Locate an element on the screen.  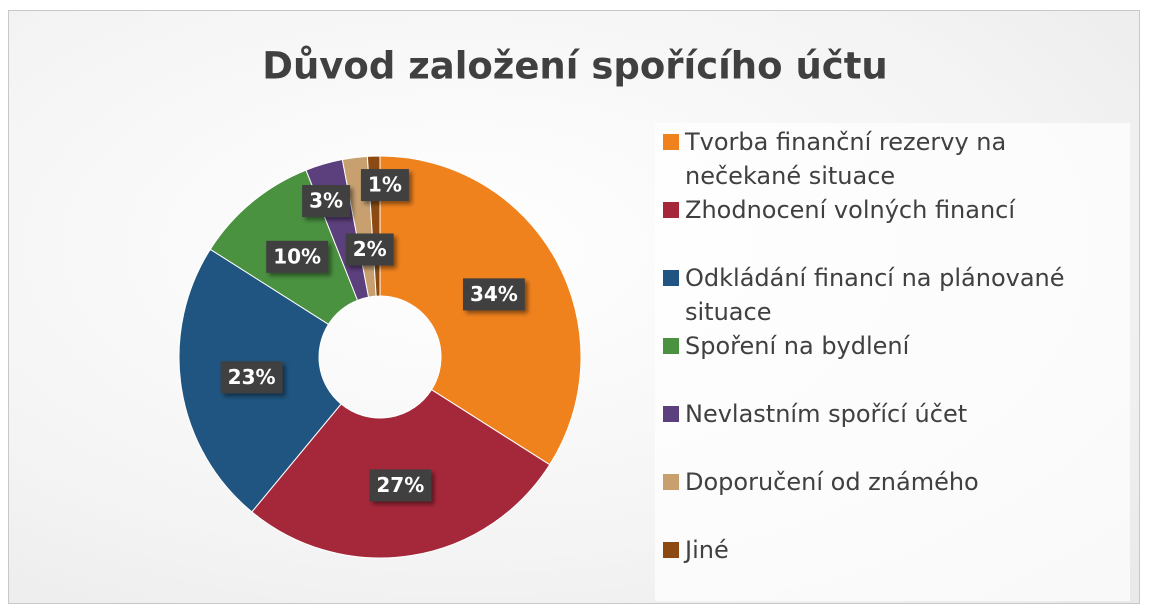
legend-entry: Nevlastním spořící účet is located at coordinates (894, 414).